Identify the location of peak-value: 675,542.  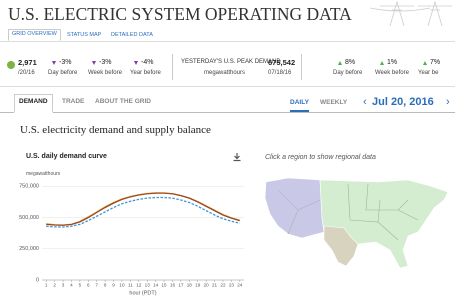
(282, 62).